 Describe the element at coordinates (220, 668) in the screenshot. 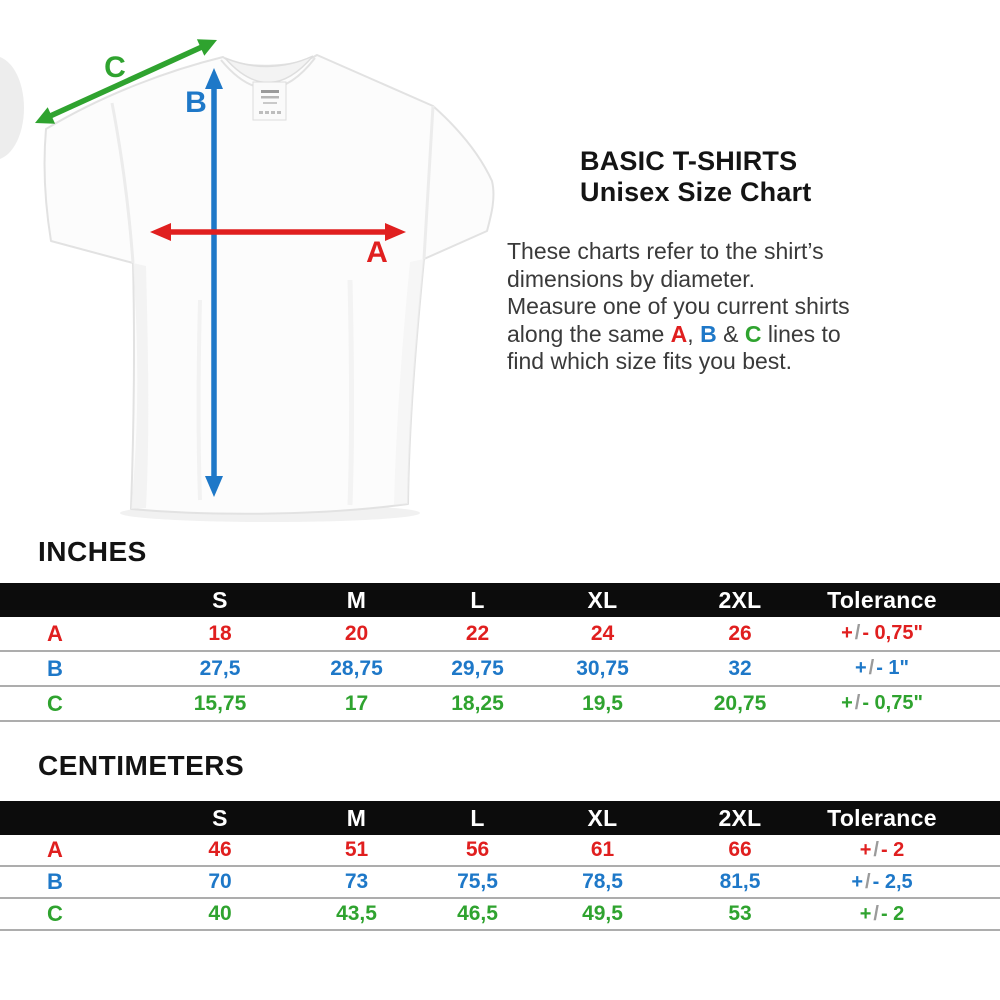

I see `table-cell: 27,5` at that location.